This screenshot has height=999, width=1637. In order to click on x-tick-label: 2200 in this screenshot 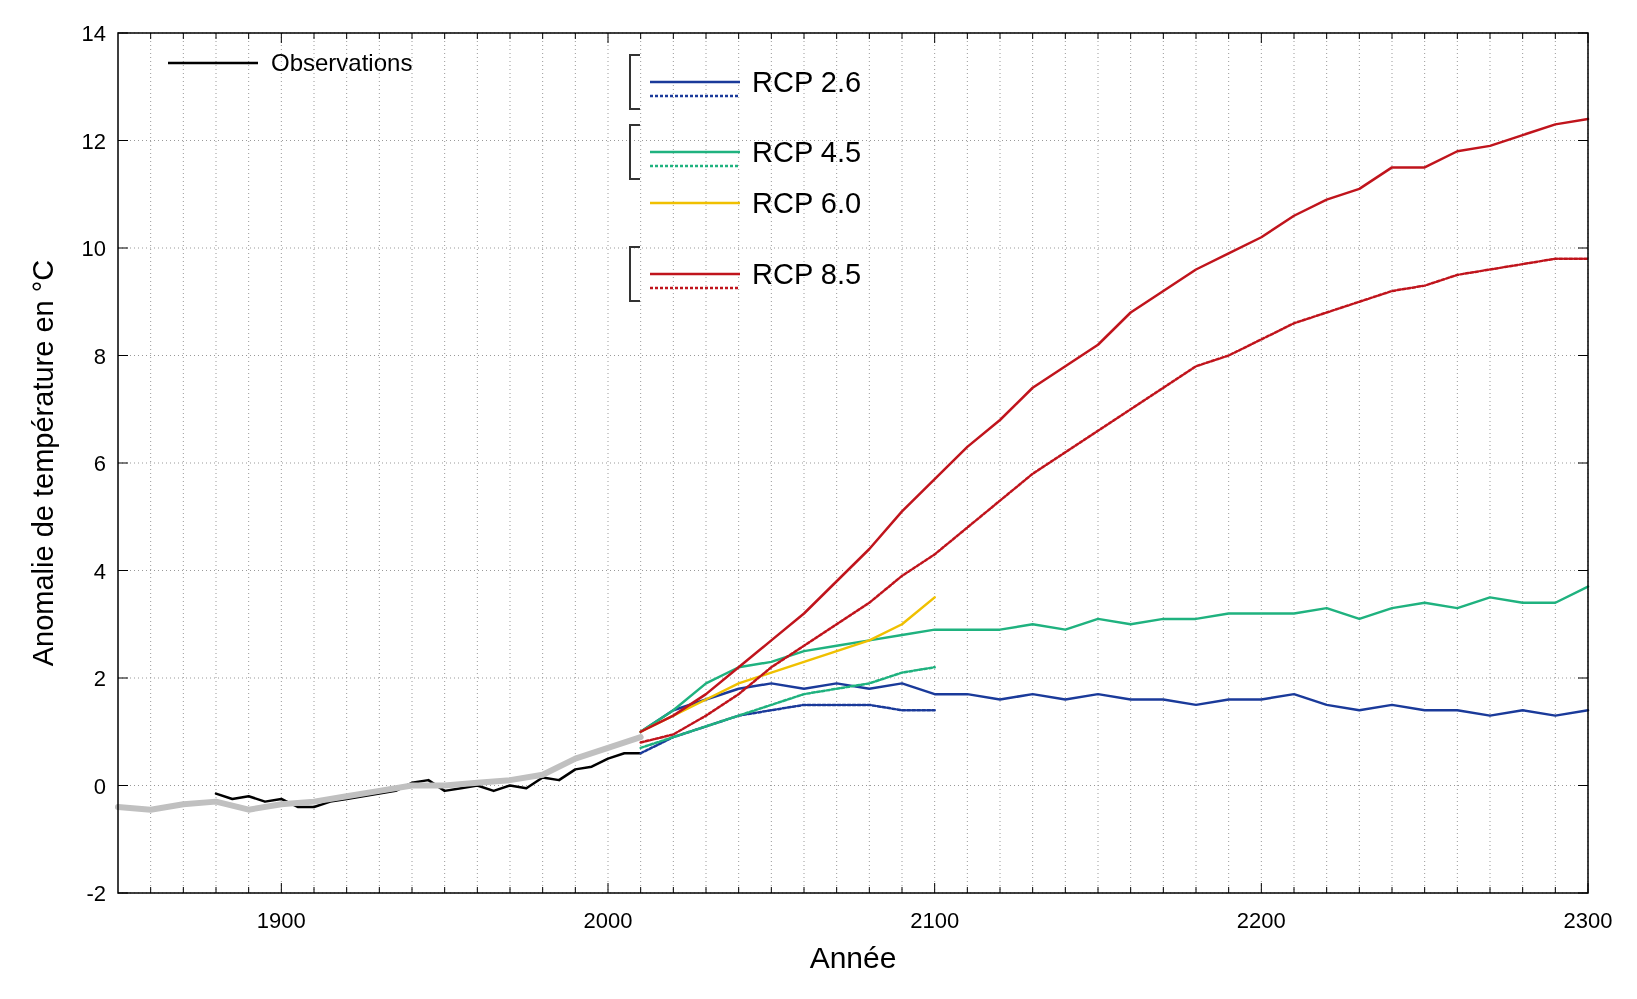, I will do `click(1261, 920)`.